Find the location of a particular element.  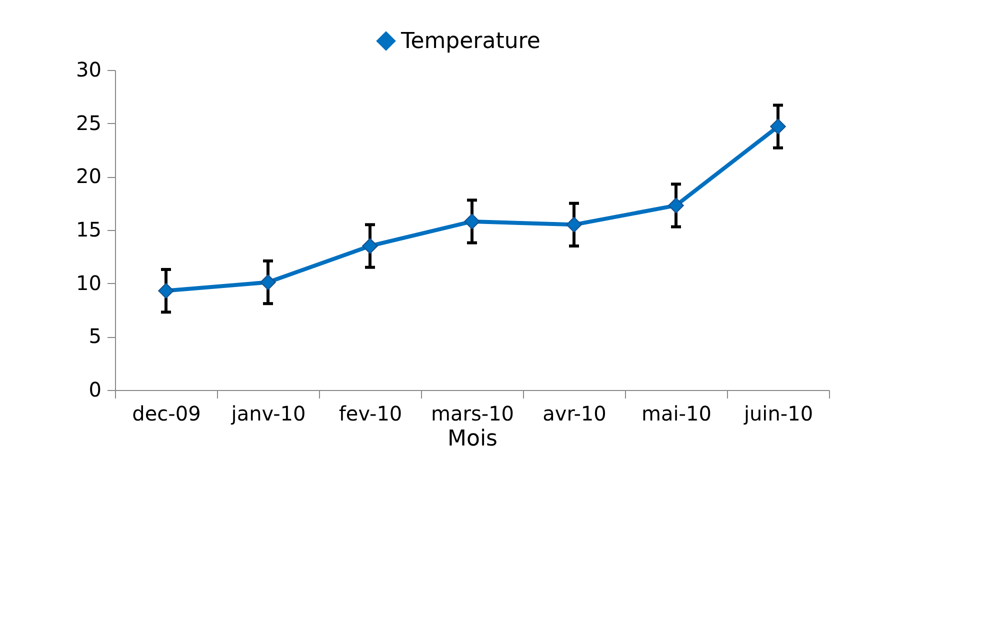

x-tick-label: avr-10 is located at coordinates (574, 414).